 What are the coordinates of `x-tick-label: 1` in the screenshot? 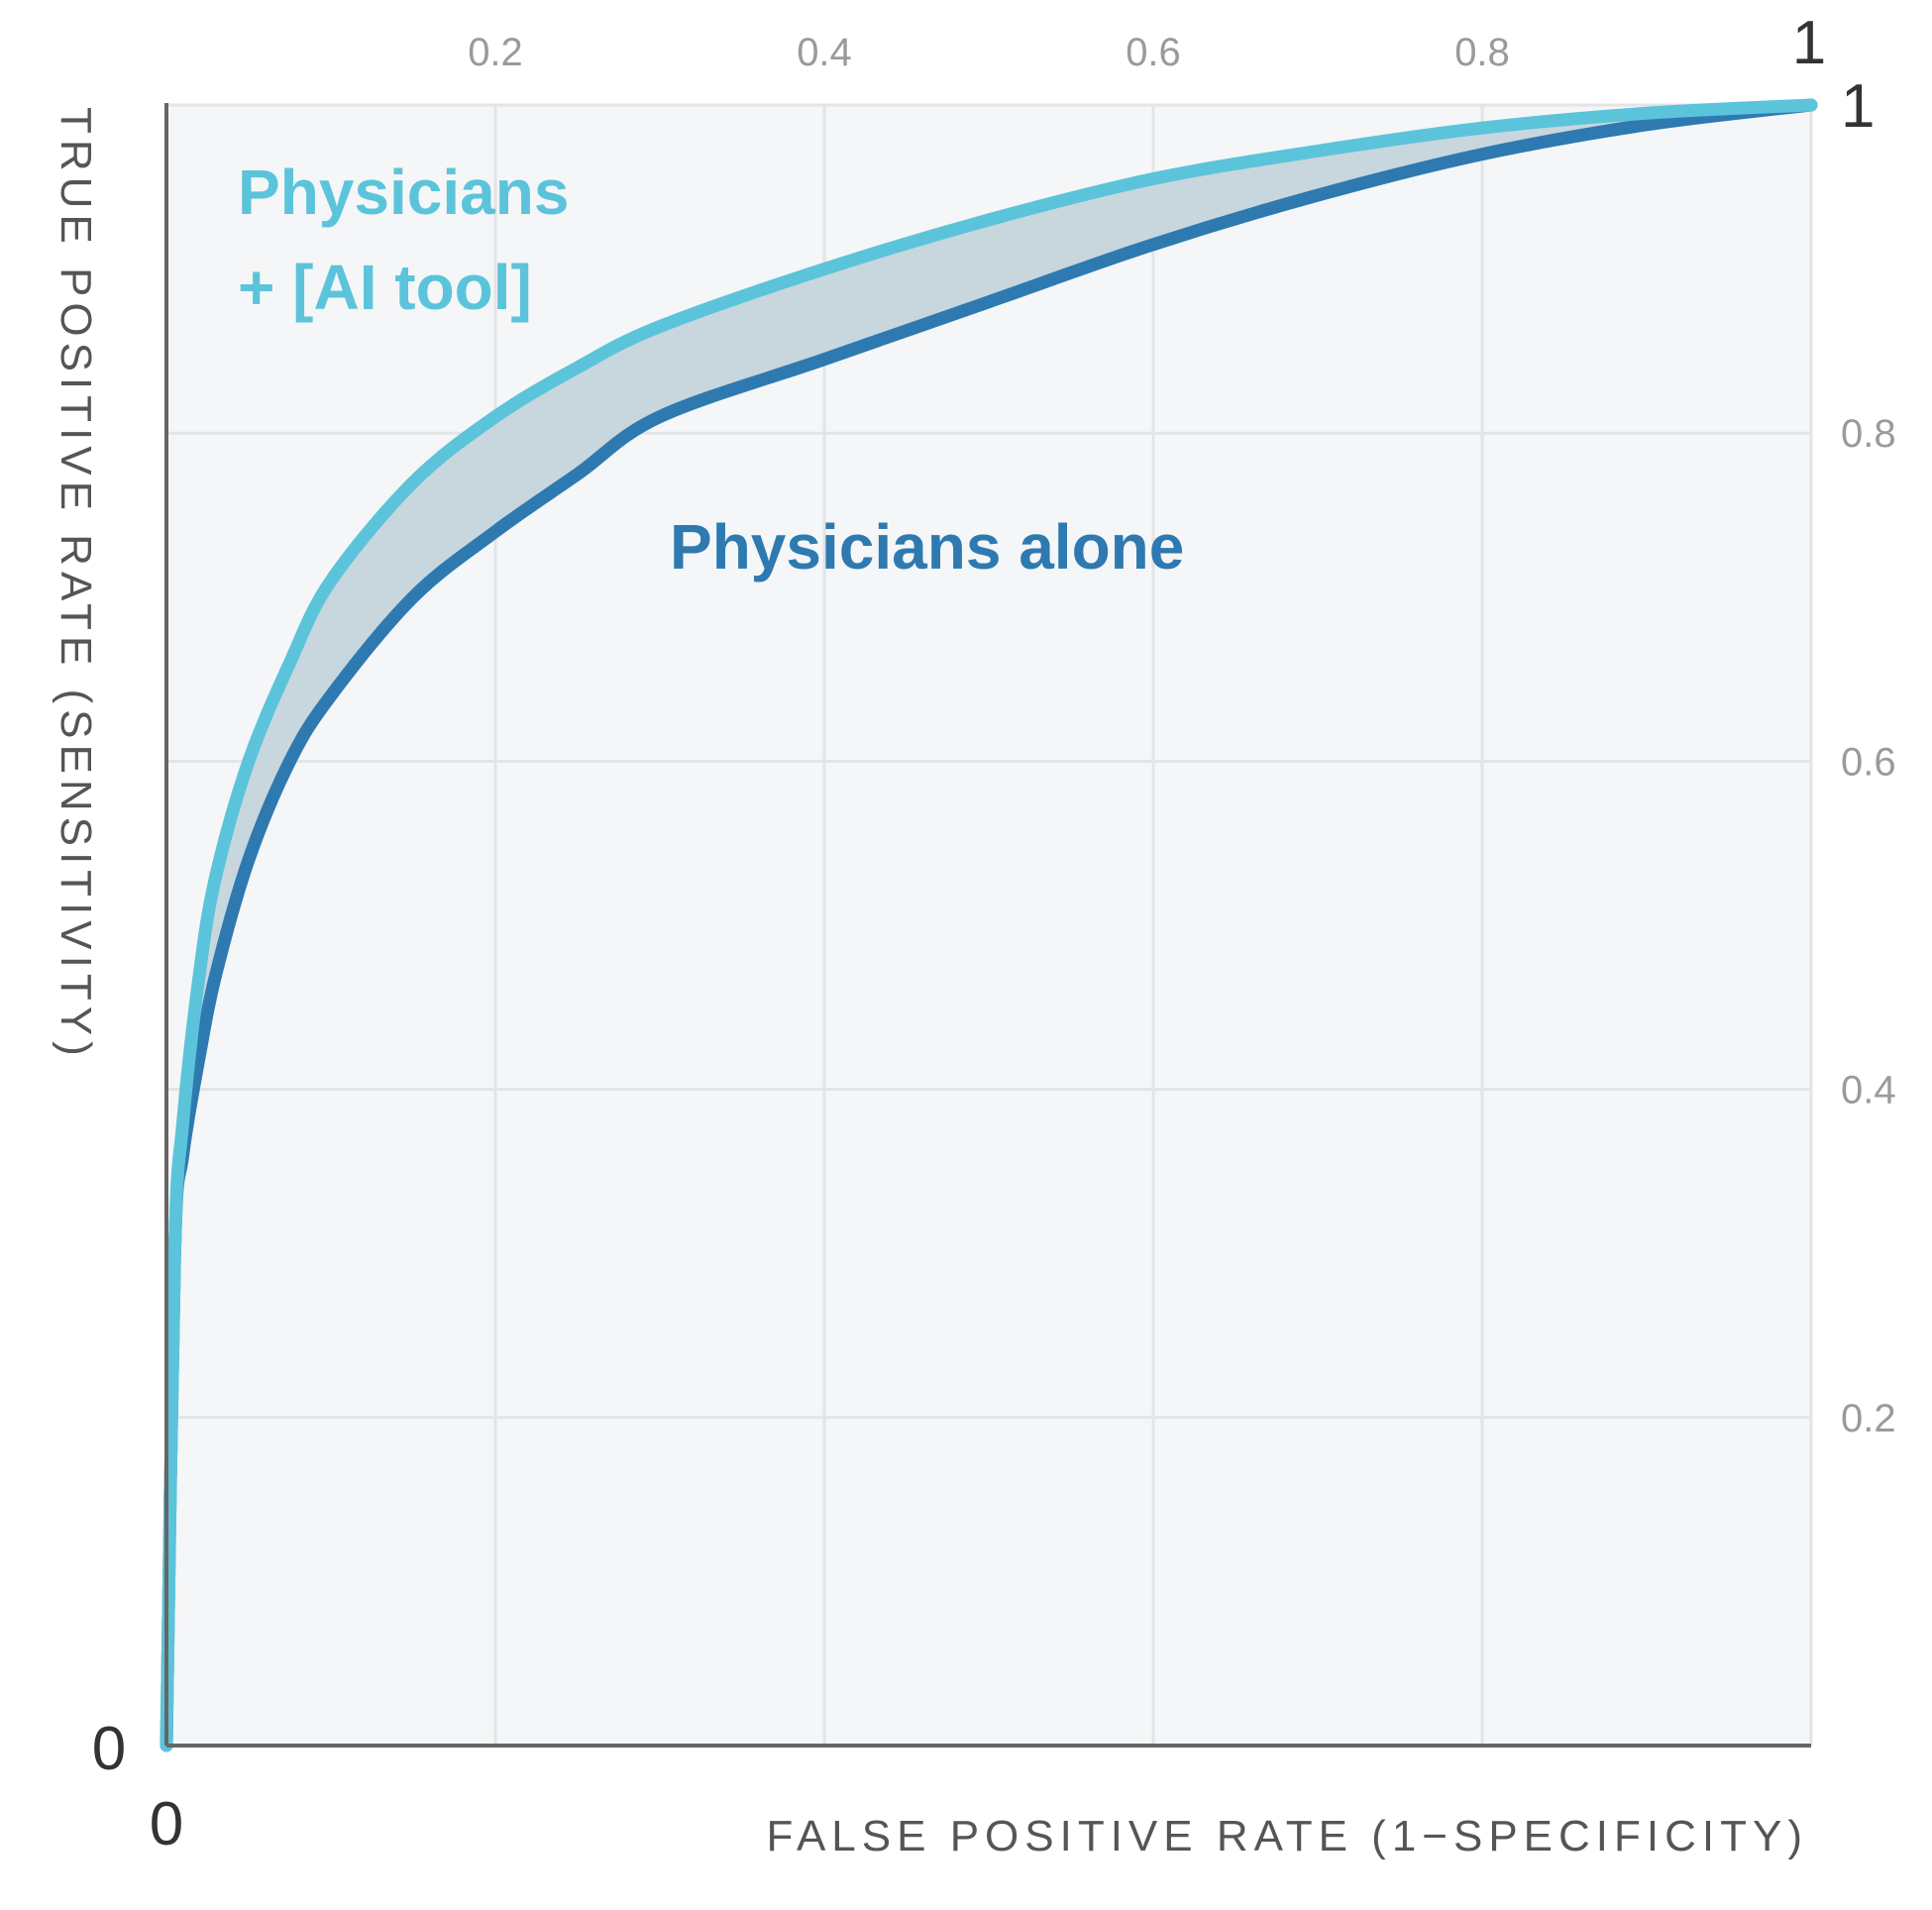 It's located at (1809, 43).